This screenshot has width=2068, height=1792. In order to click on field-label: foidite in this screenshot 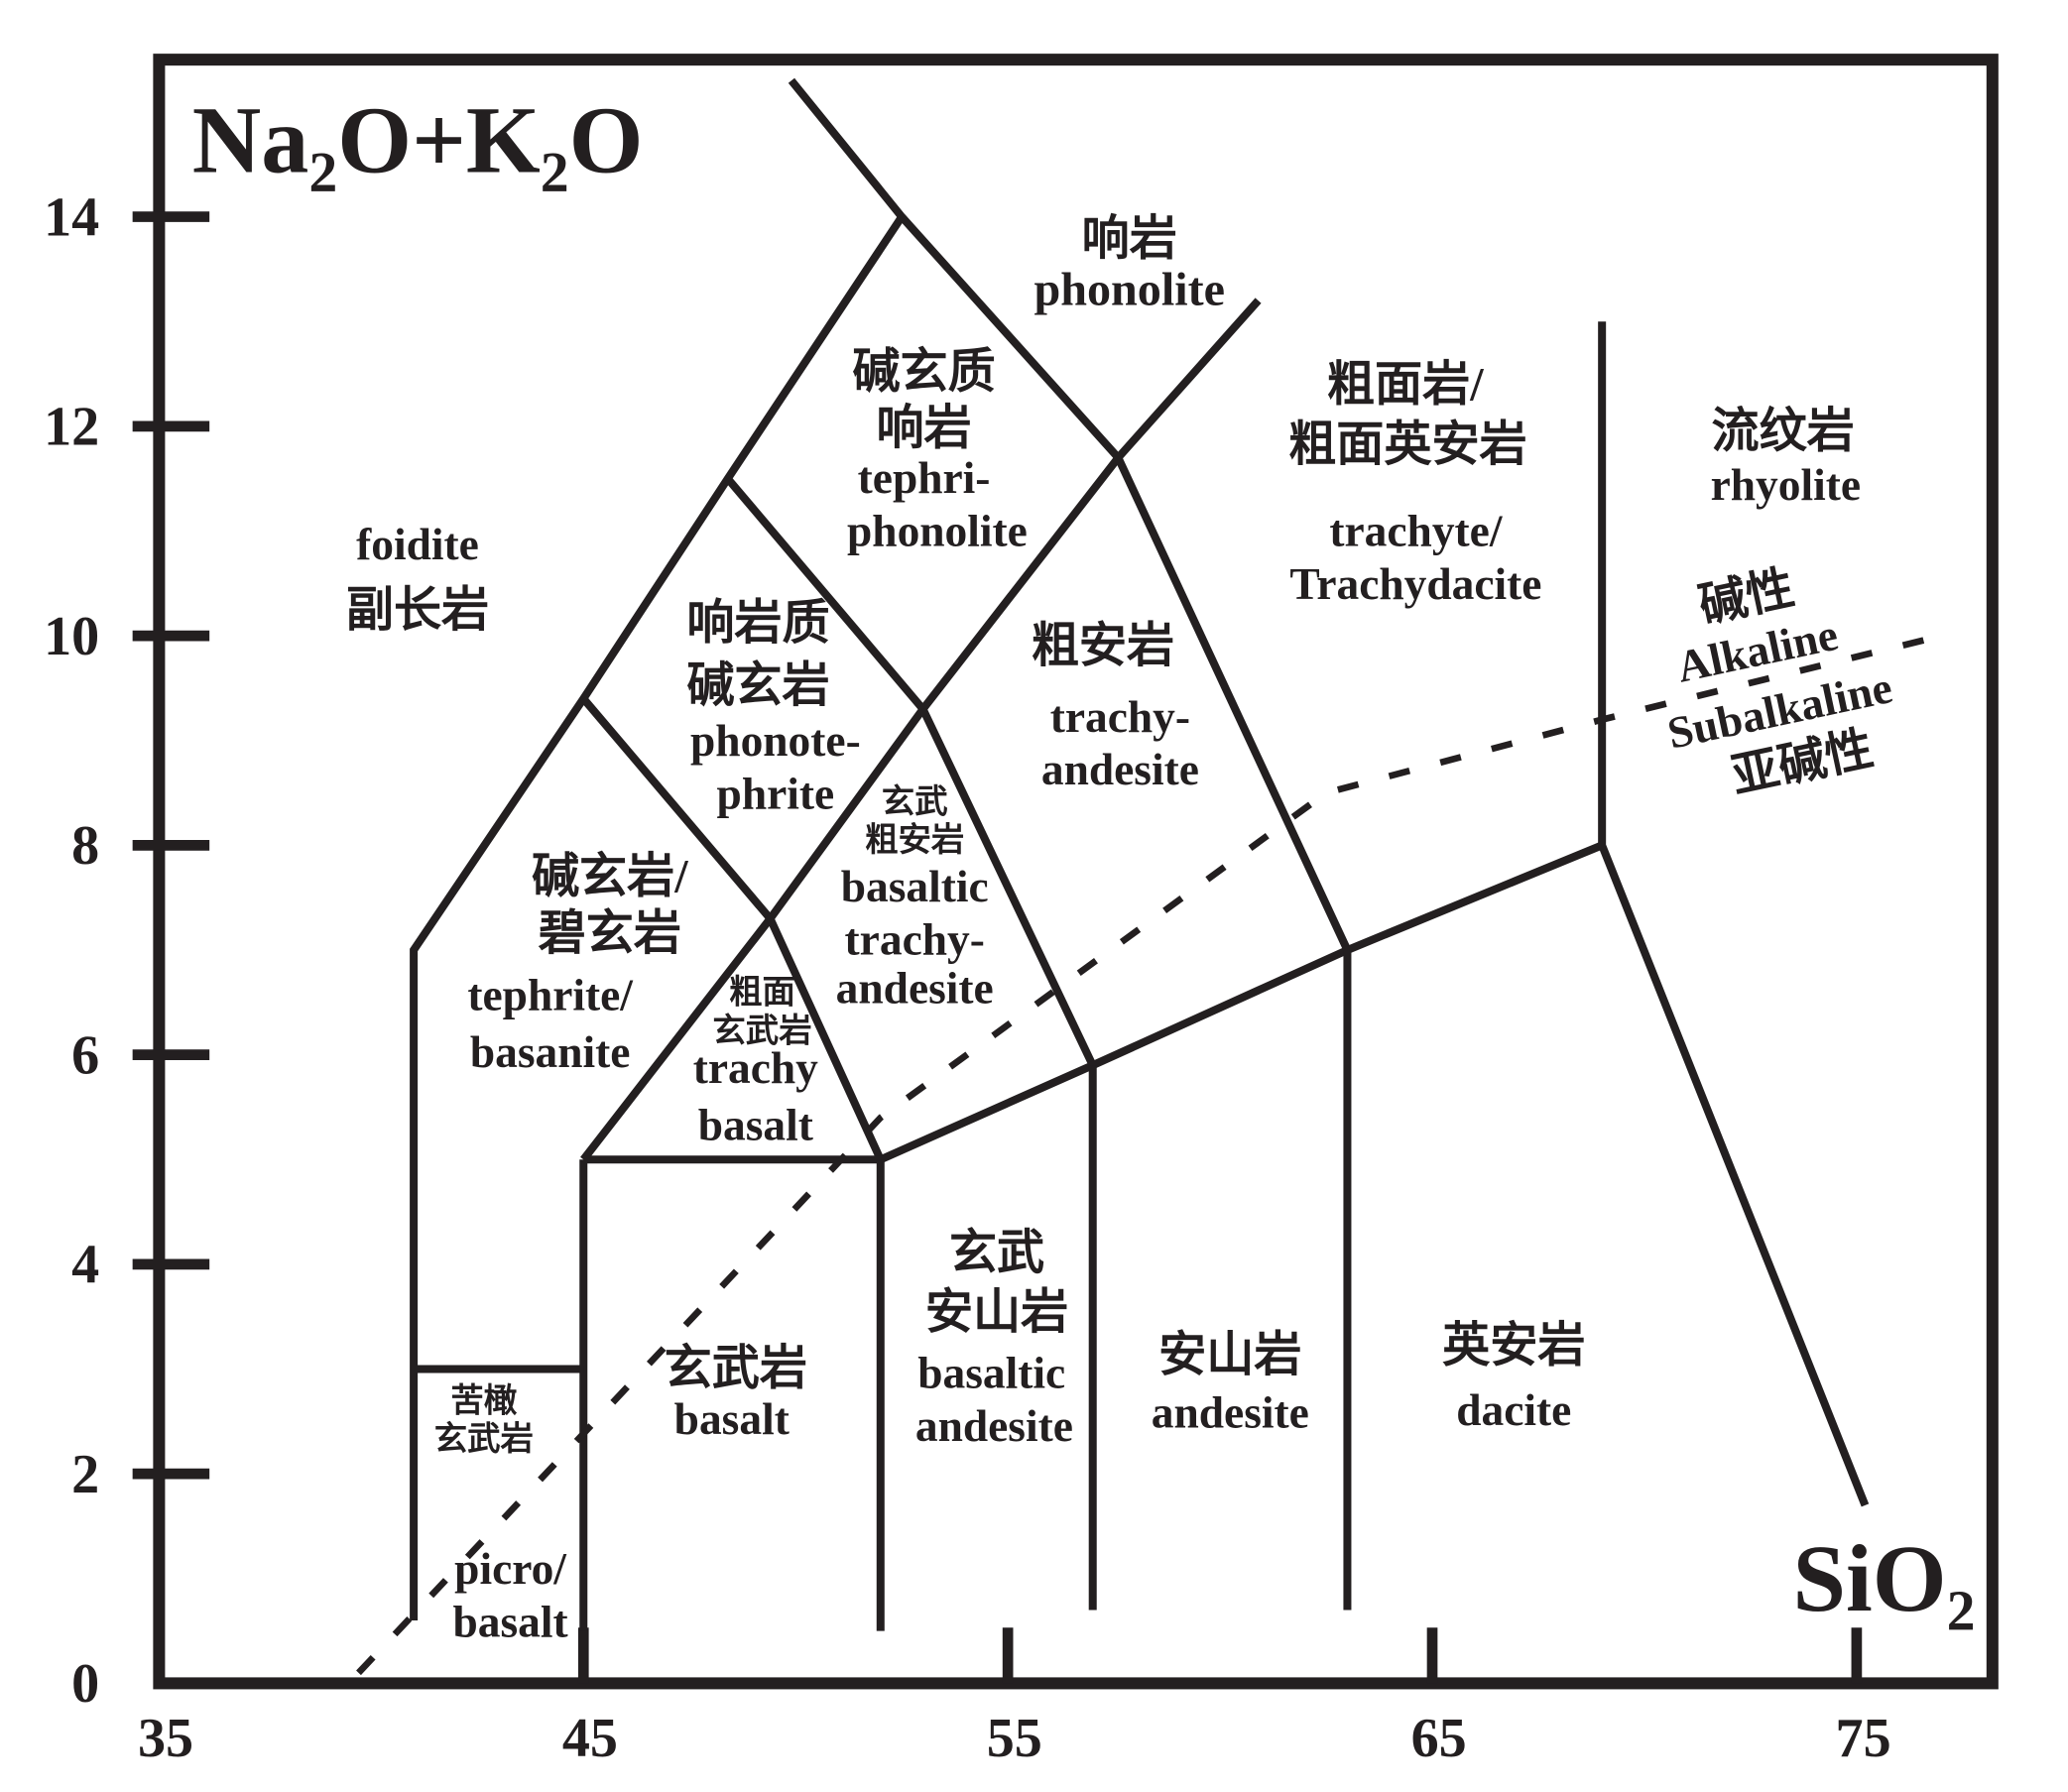, I will do `click(417, 545)`.